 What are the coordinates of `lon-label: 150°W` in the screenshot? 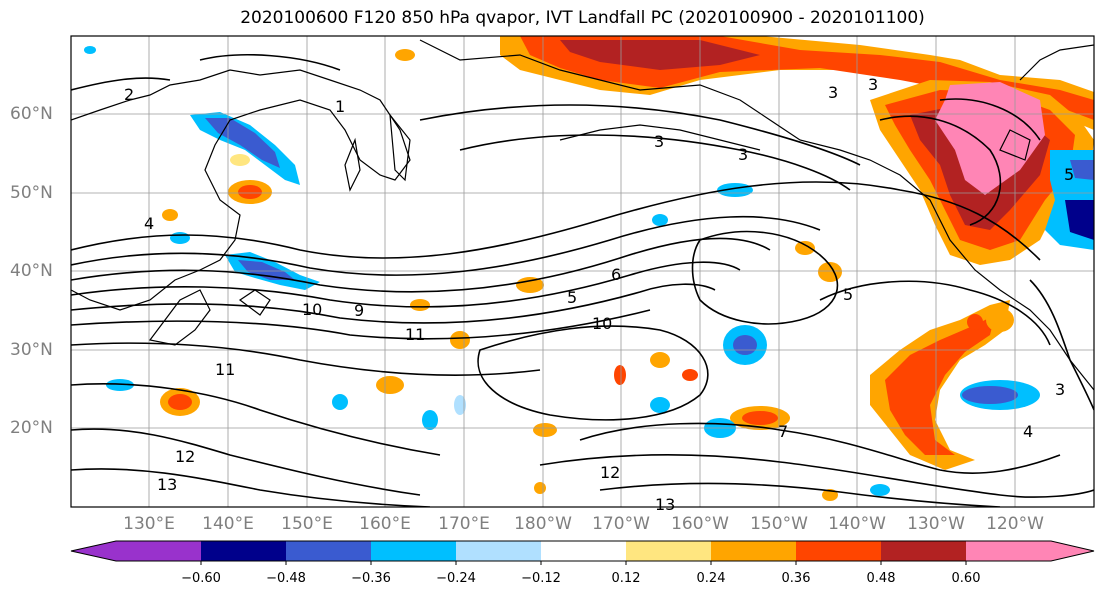 It's located at (779, 524).